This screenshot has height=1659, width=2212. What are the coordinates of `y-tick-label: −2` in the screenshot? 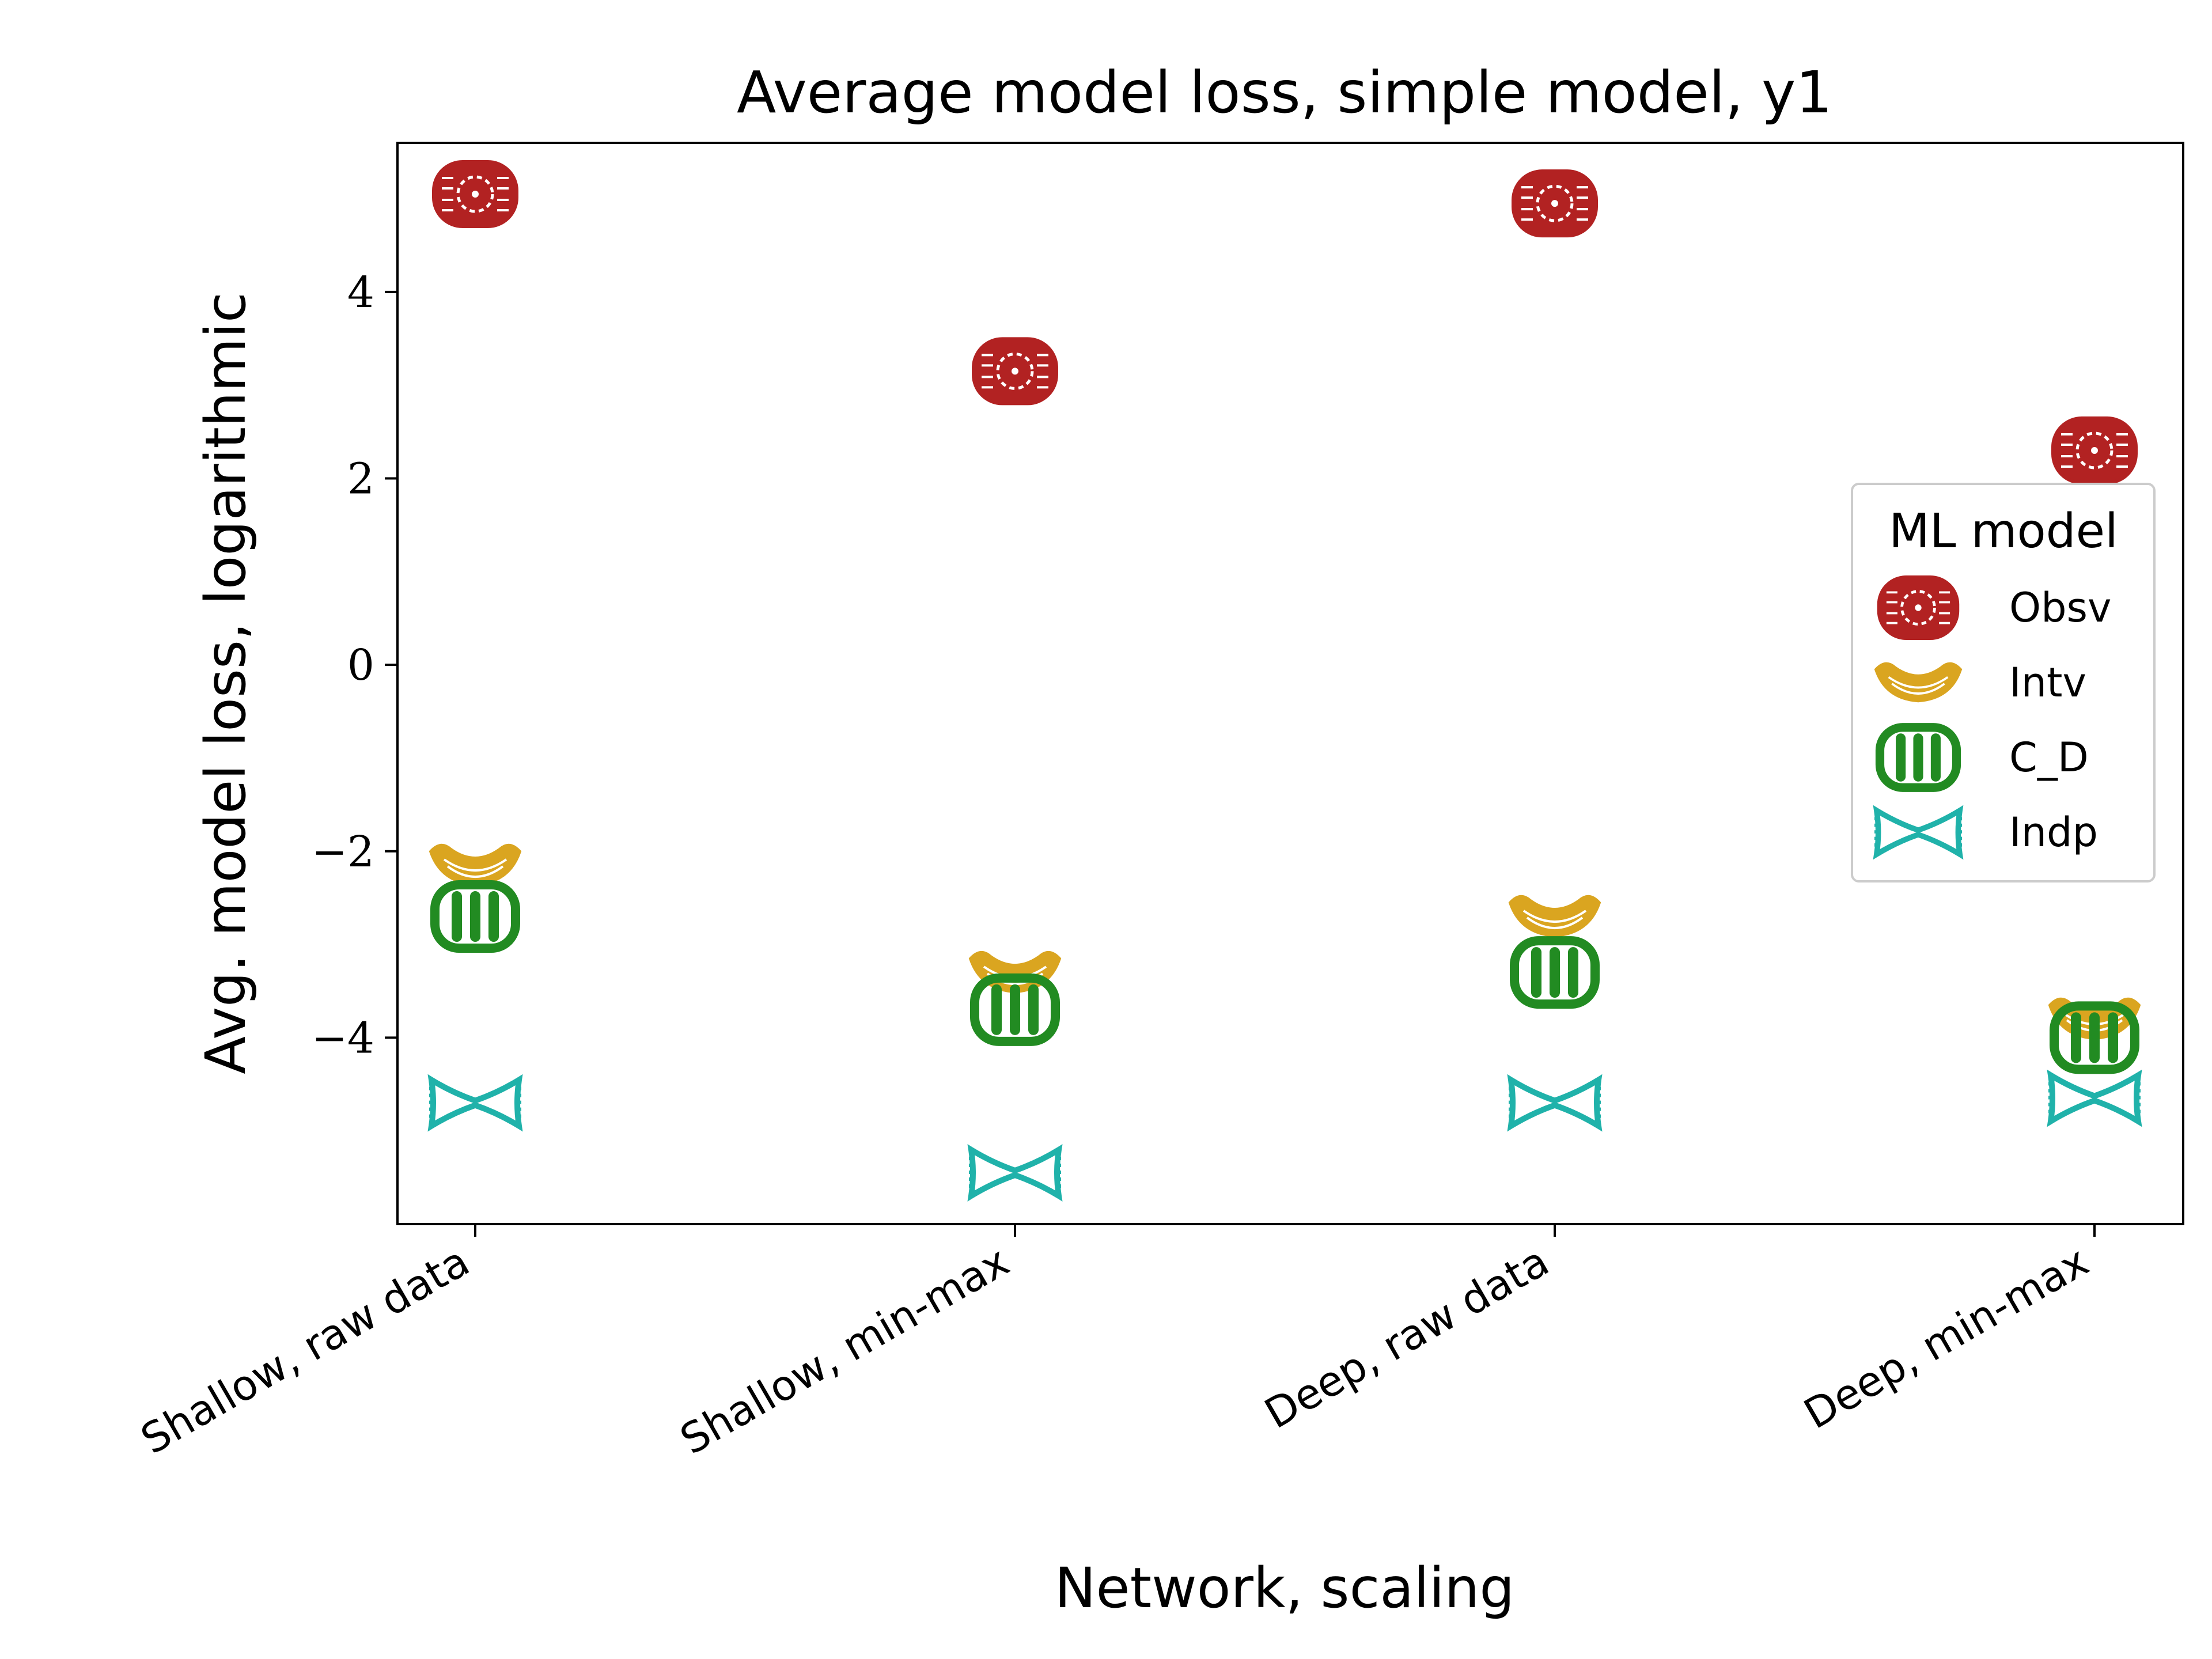 It's located at (343, 852).